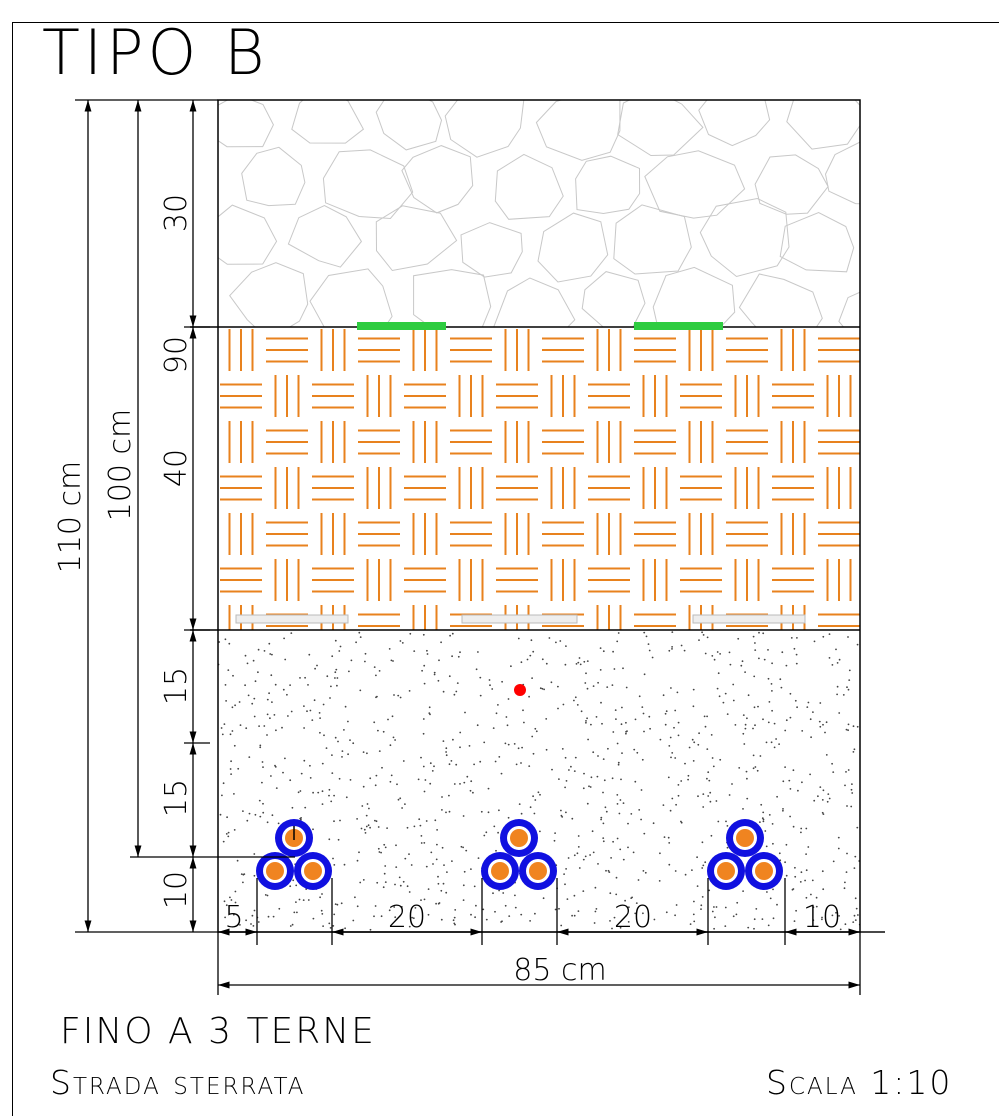 The image size is (999, 1116). Describe the element at coordinates (176, 798) in the screenshot. I see `dim-sand-lower: 15` at that location.